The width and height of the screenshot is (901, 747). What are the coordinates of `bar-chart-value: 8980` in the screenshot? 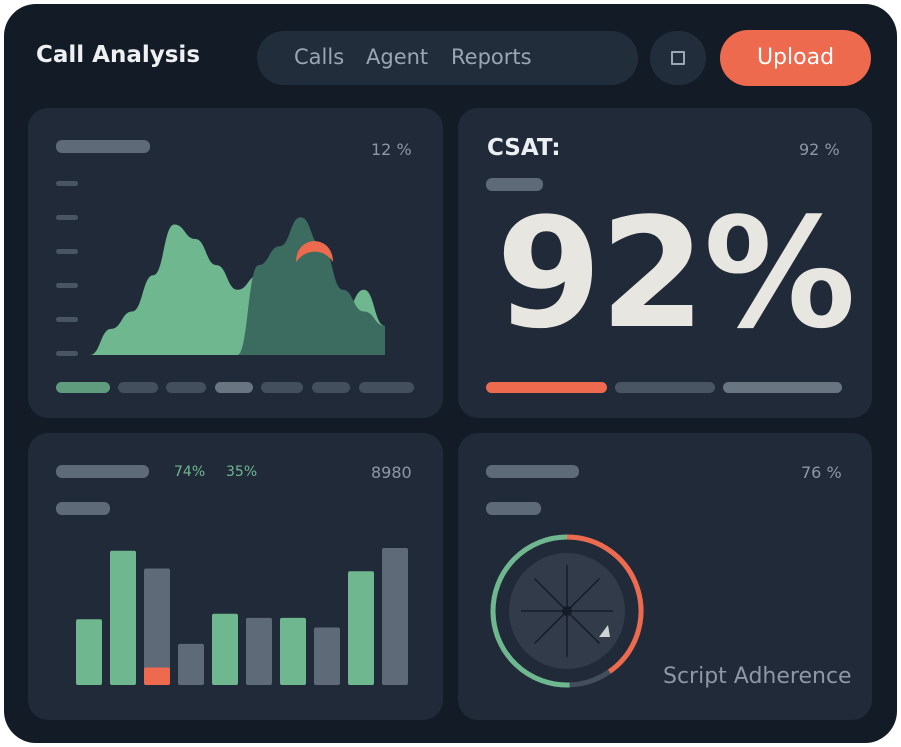 It's located at (391, 472).